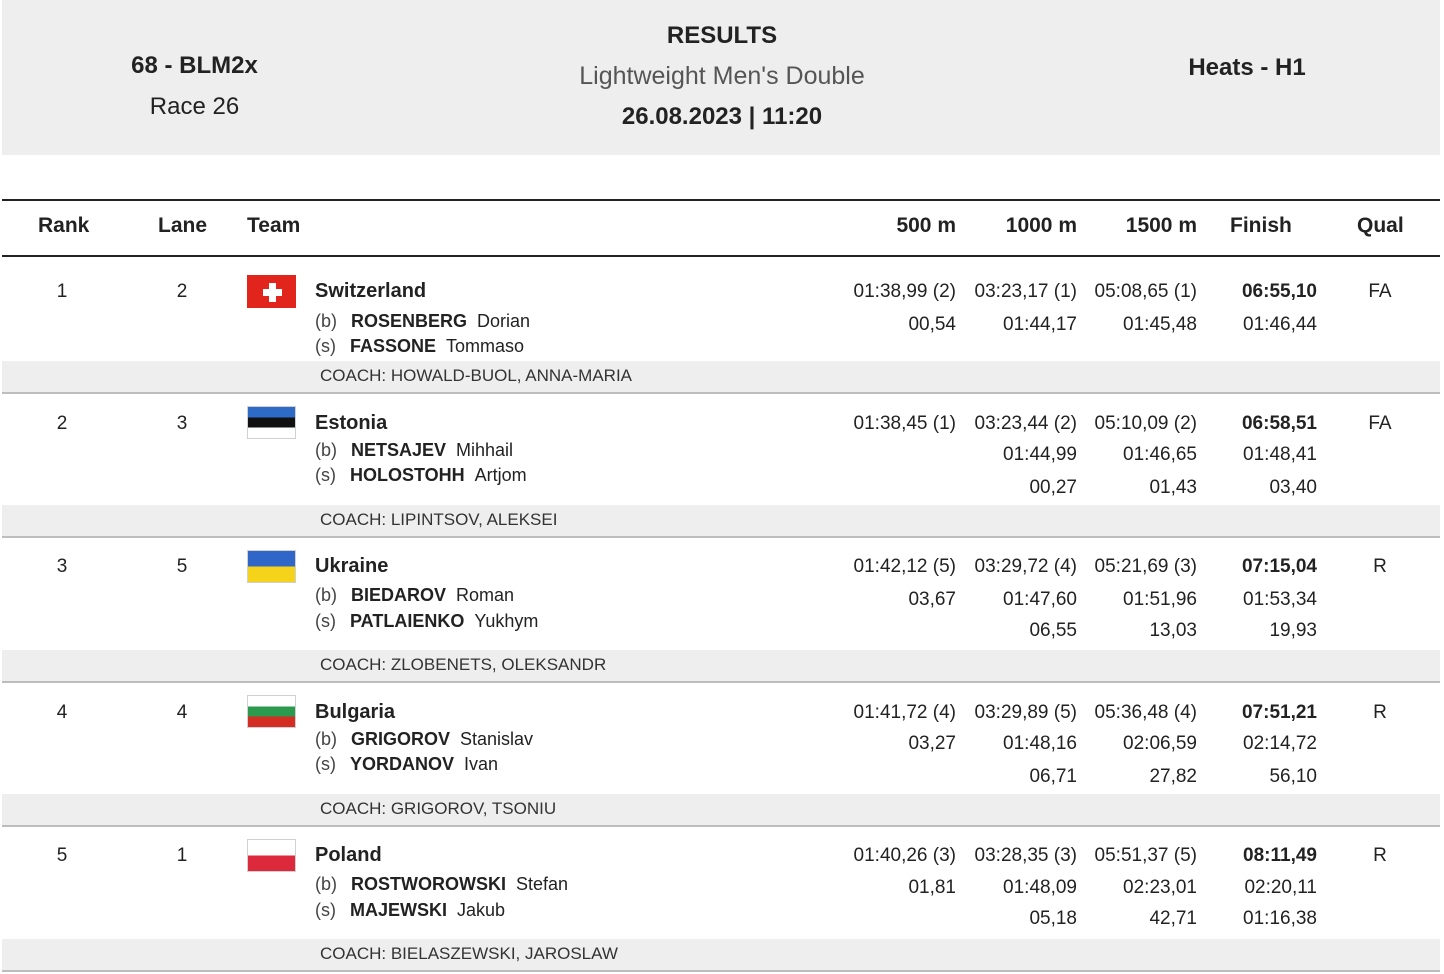 The width and height of the screenshot is (1444, 974). What do you see at coordinates (182, 712) in the screenshot?
I see `lane-cell: 4` at bounding box center [182, 712].